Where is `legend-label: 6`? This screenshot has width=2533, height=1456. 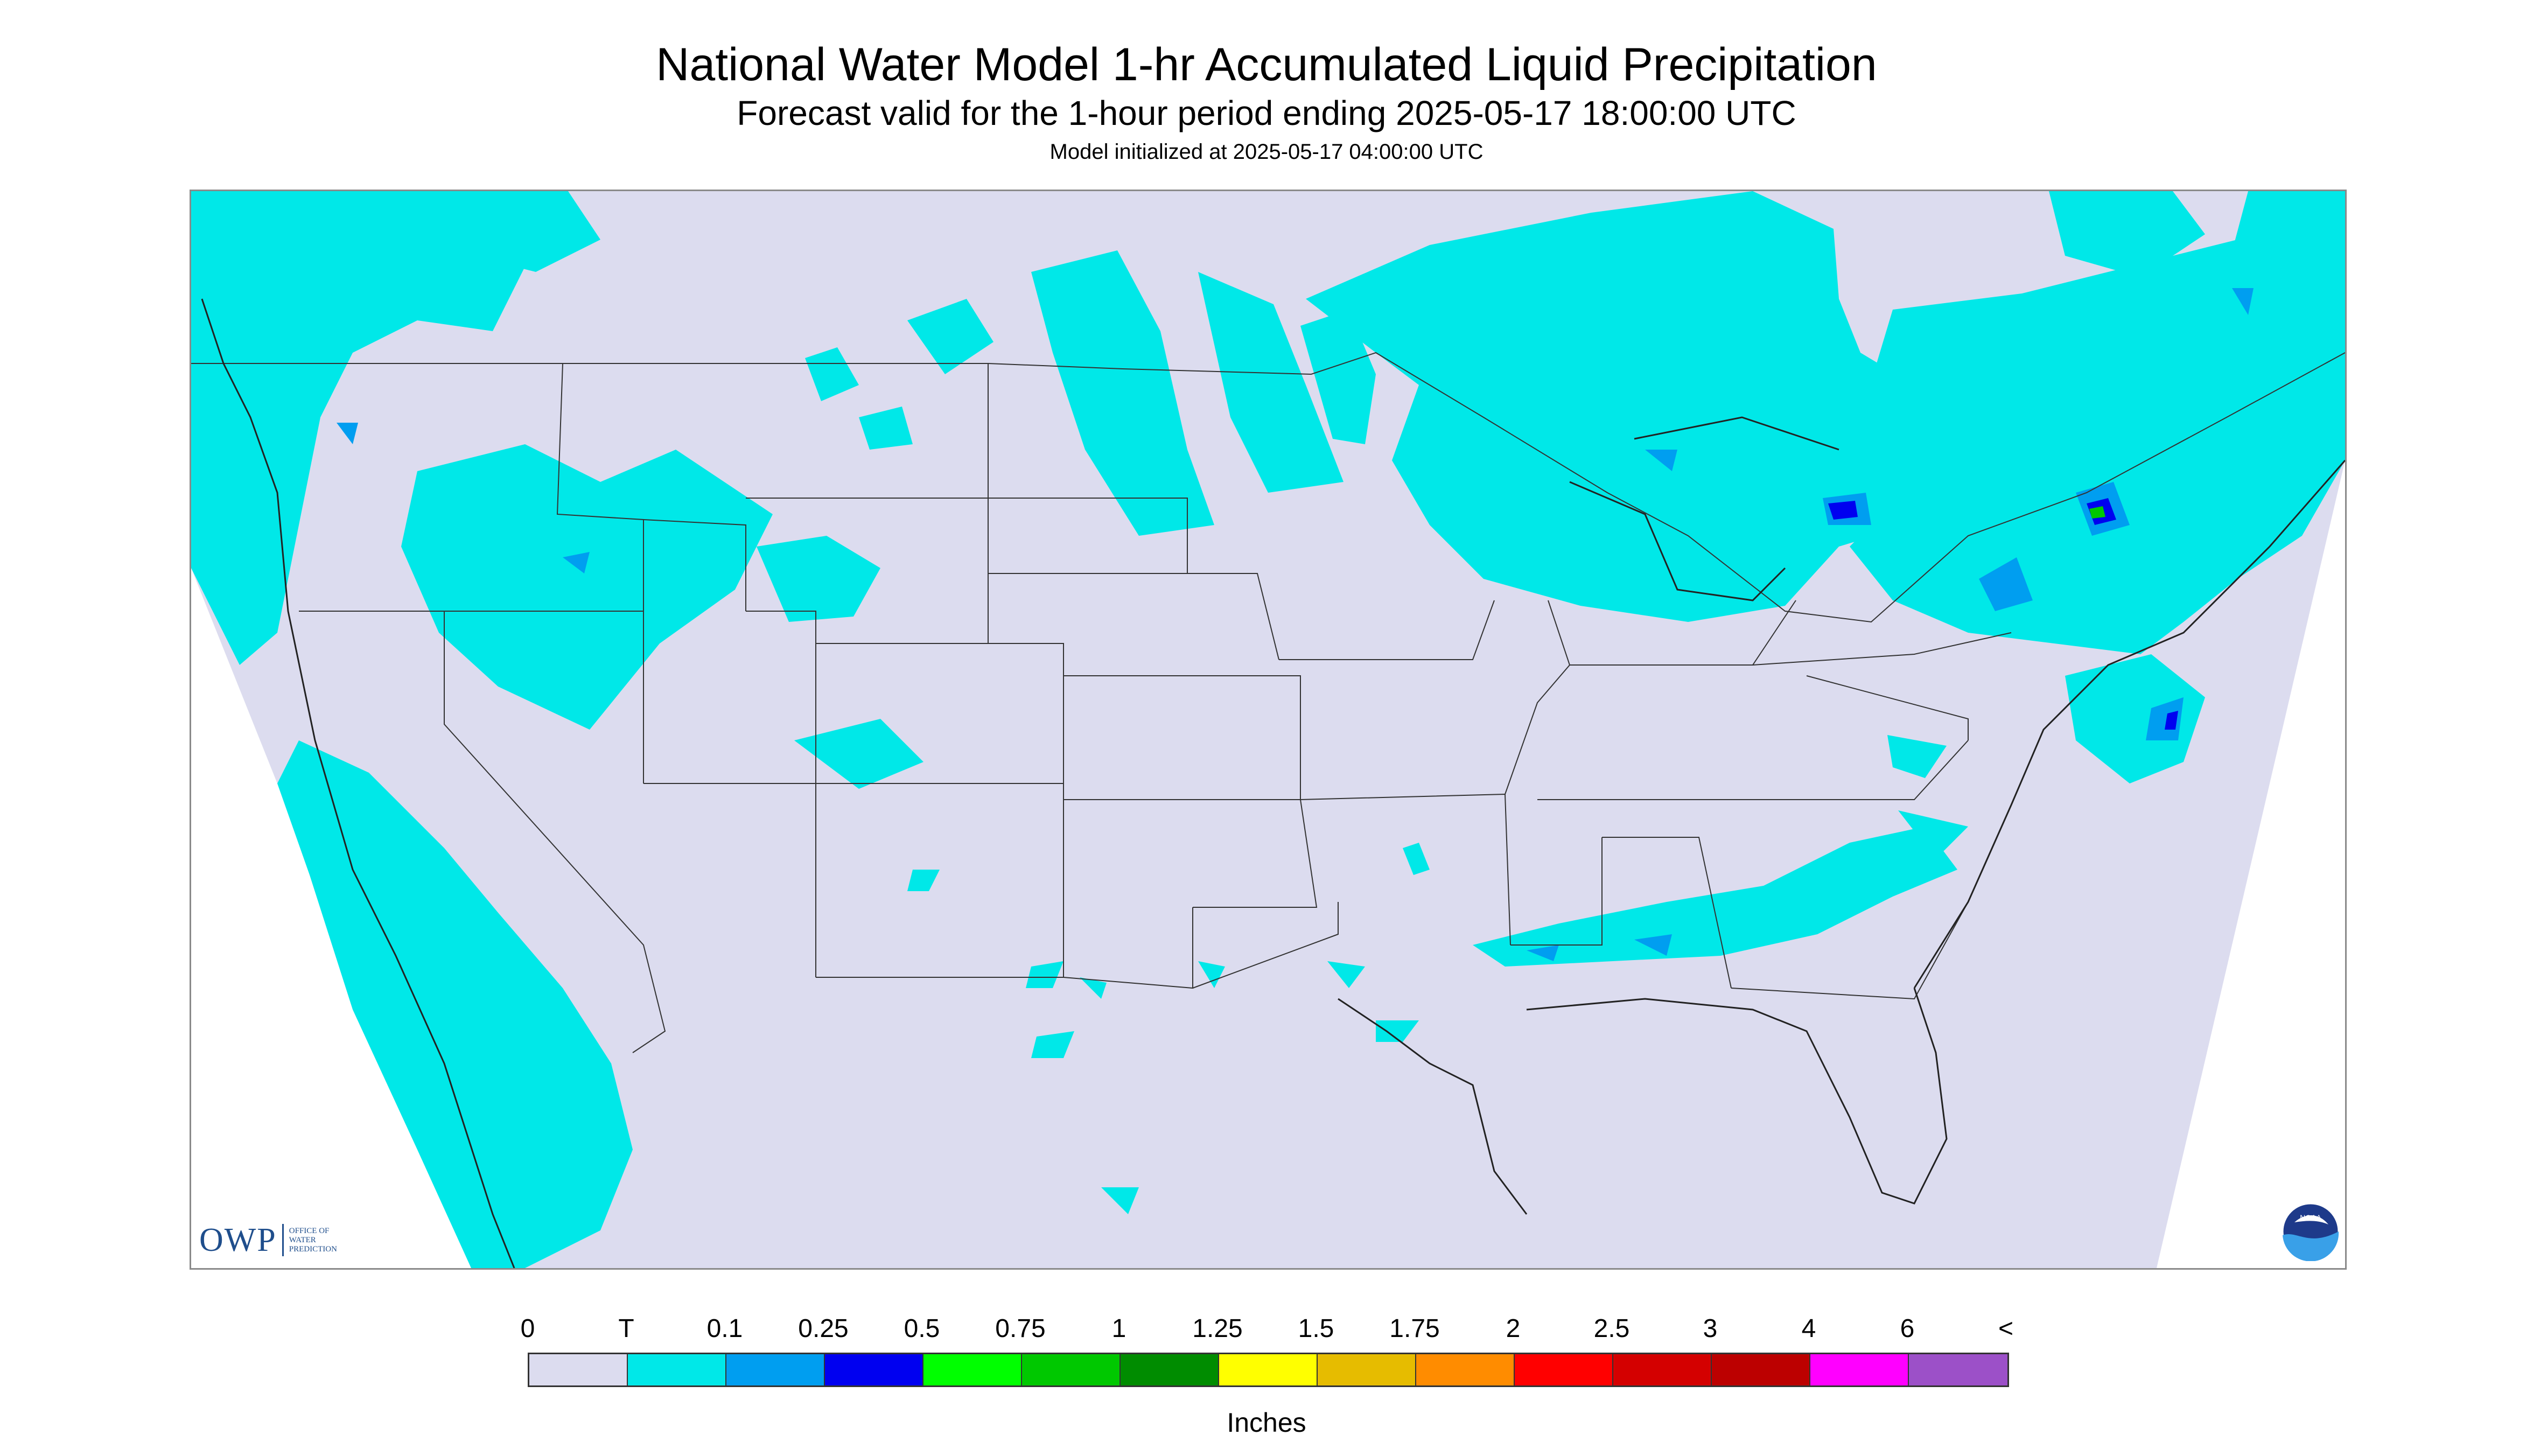 legend-label: 6 is located at coordinates (1908, 1328).